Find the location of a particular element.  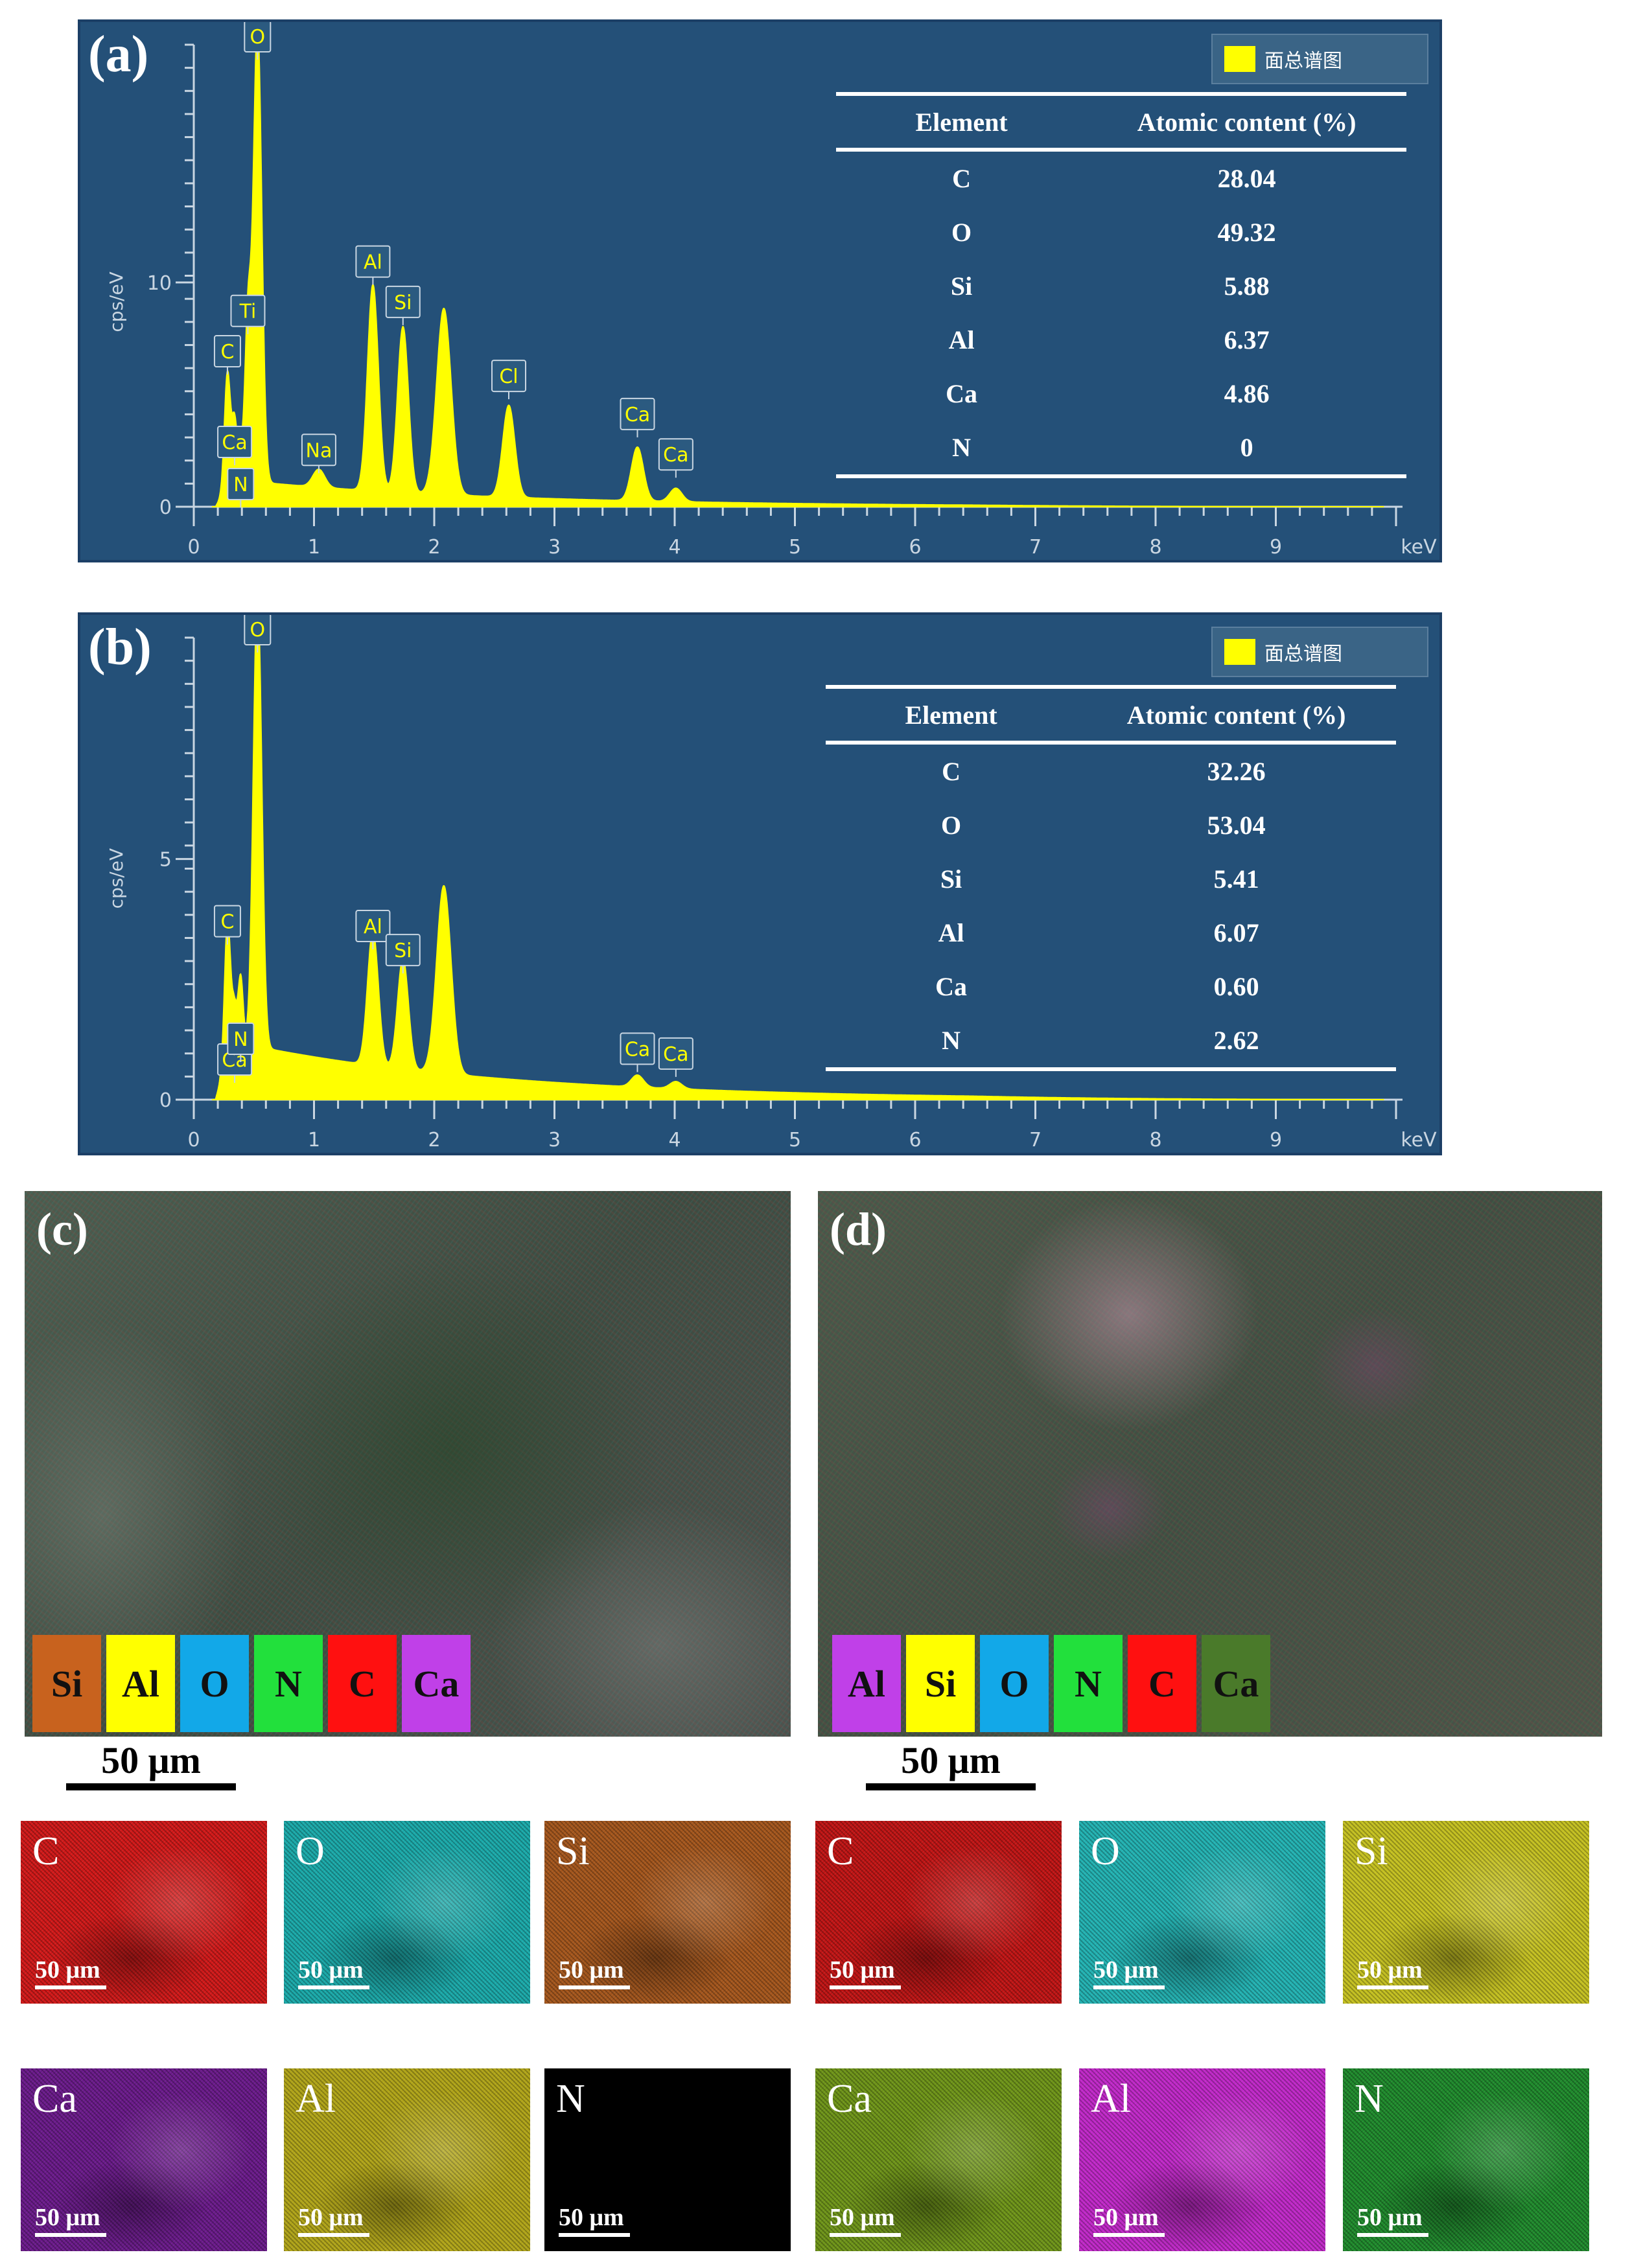

table-header-cell: Element is located at coordinates (951, 715).